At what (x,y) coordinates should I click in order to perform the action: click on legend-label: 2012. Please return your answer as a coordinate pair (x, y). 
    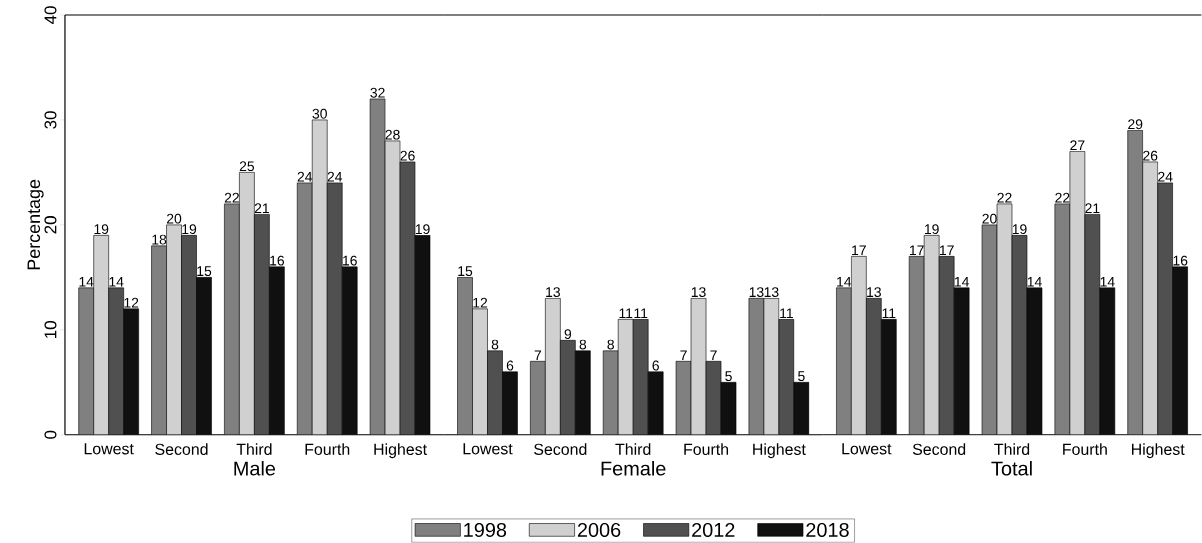
    Looking at the image, I should click on (713, 530).